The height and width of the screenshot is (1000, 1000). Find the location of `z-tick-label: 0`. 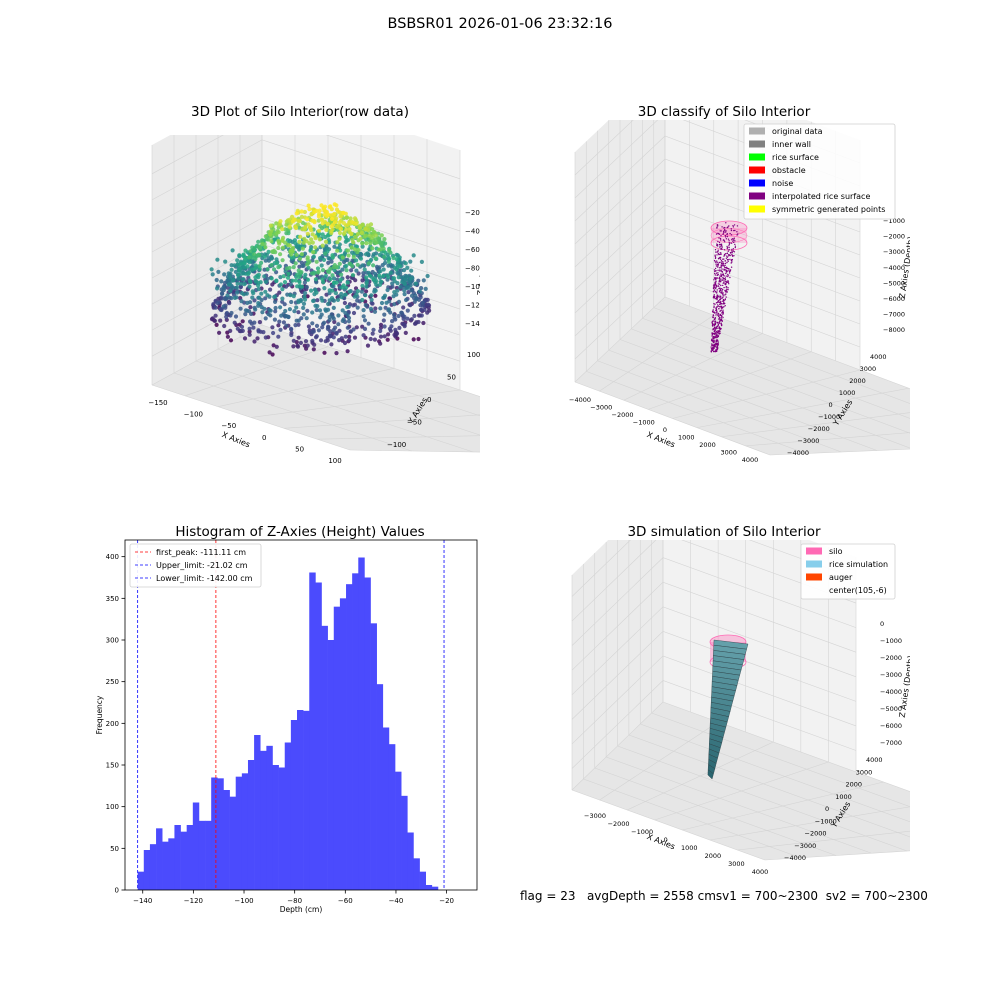

z-tick-label: 0 is located at coordinates (882, 624).